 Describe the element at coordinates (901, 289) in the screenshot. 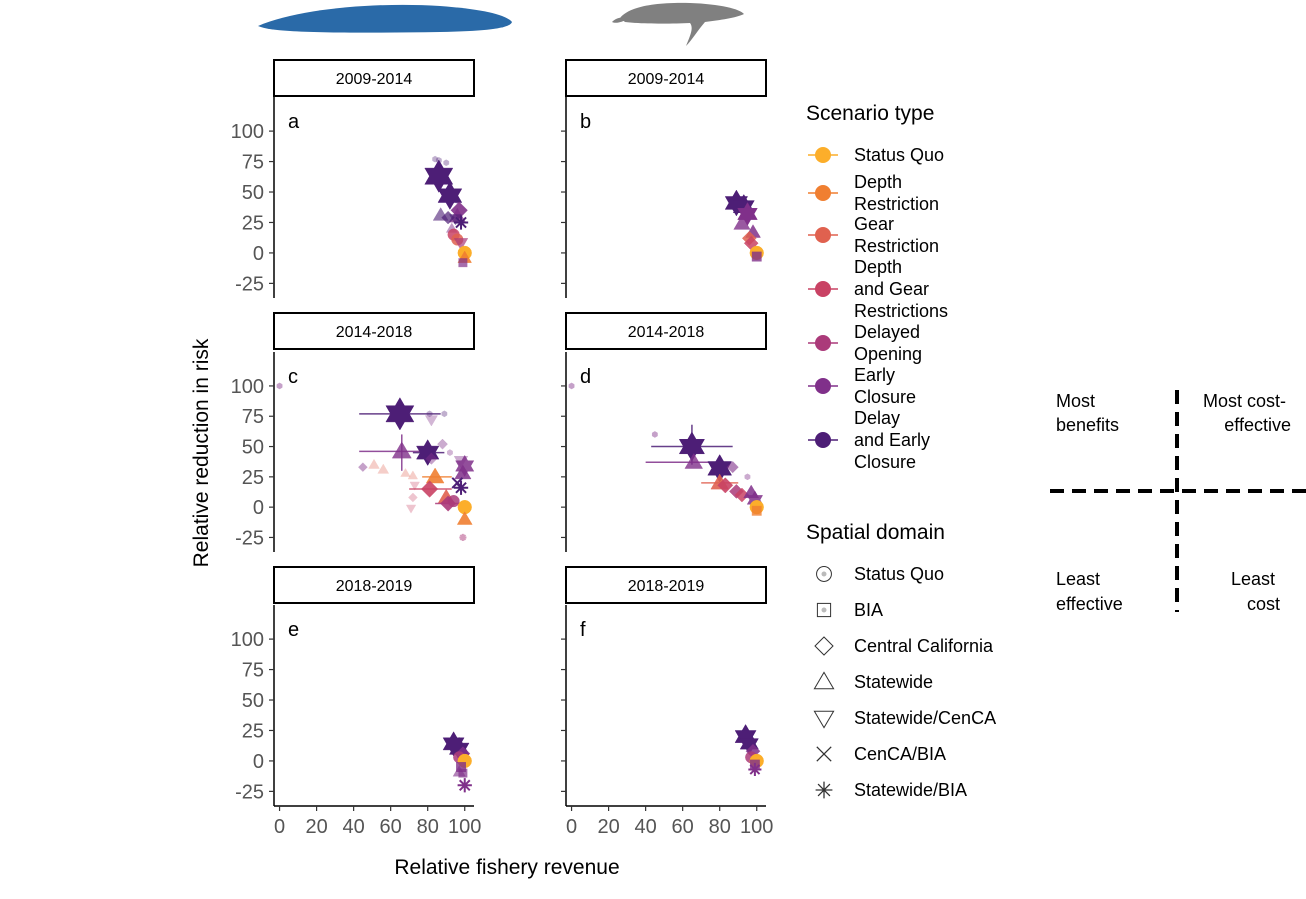

I see `legend-scenario-label: Depth and Gear Restrictions` at that location.